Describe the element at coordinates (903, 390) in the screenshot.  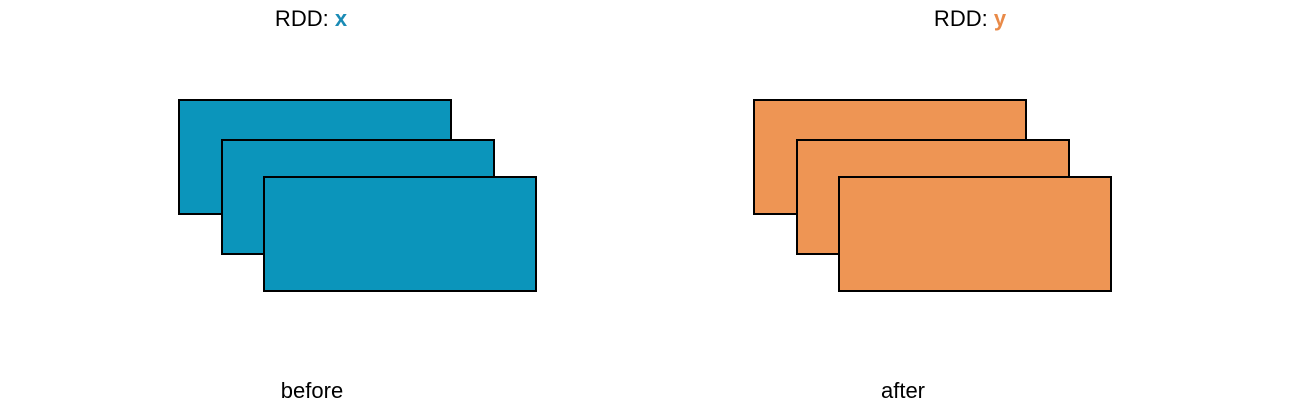
I see `after-caption: after` at that location.